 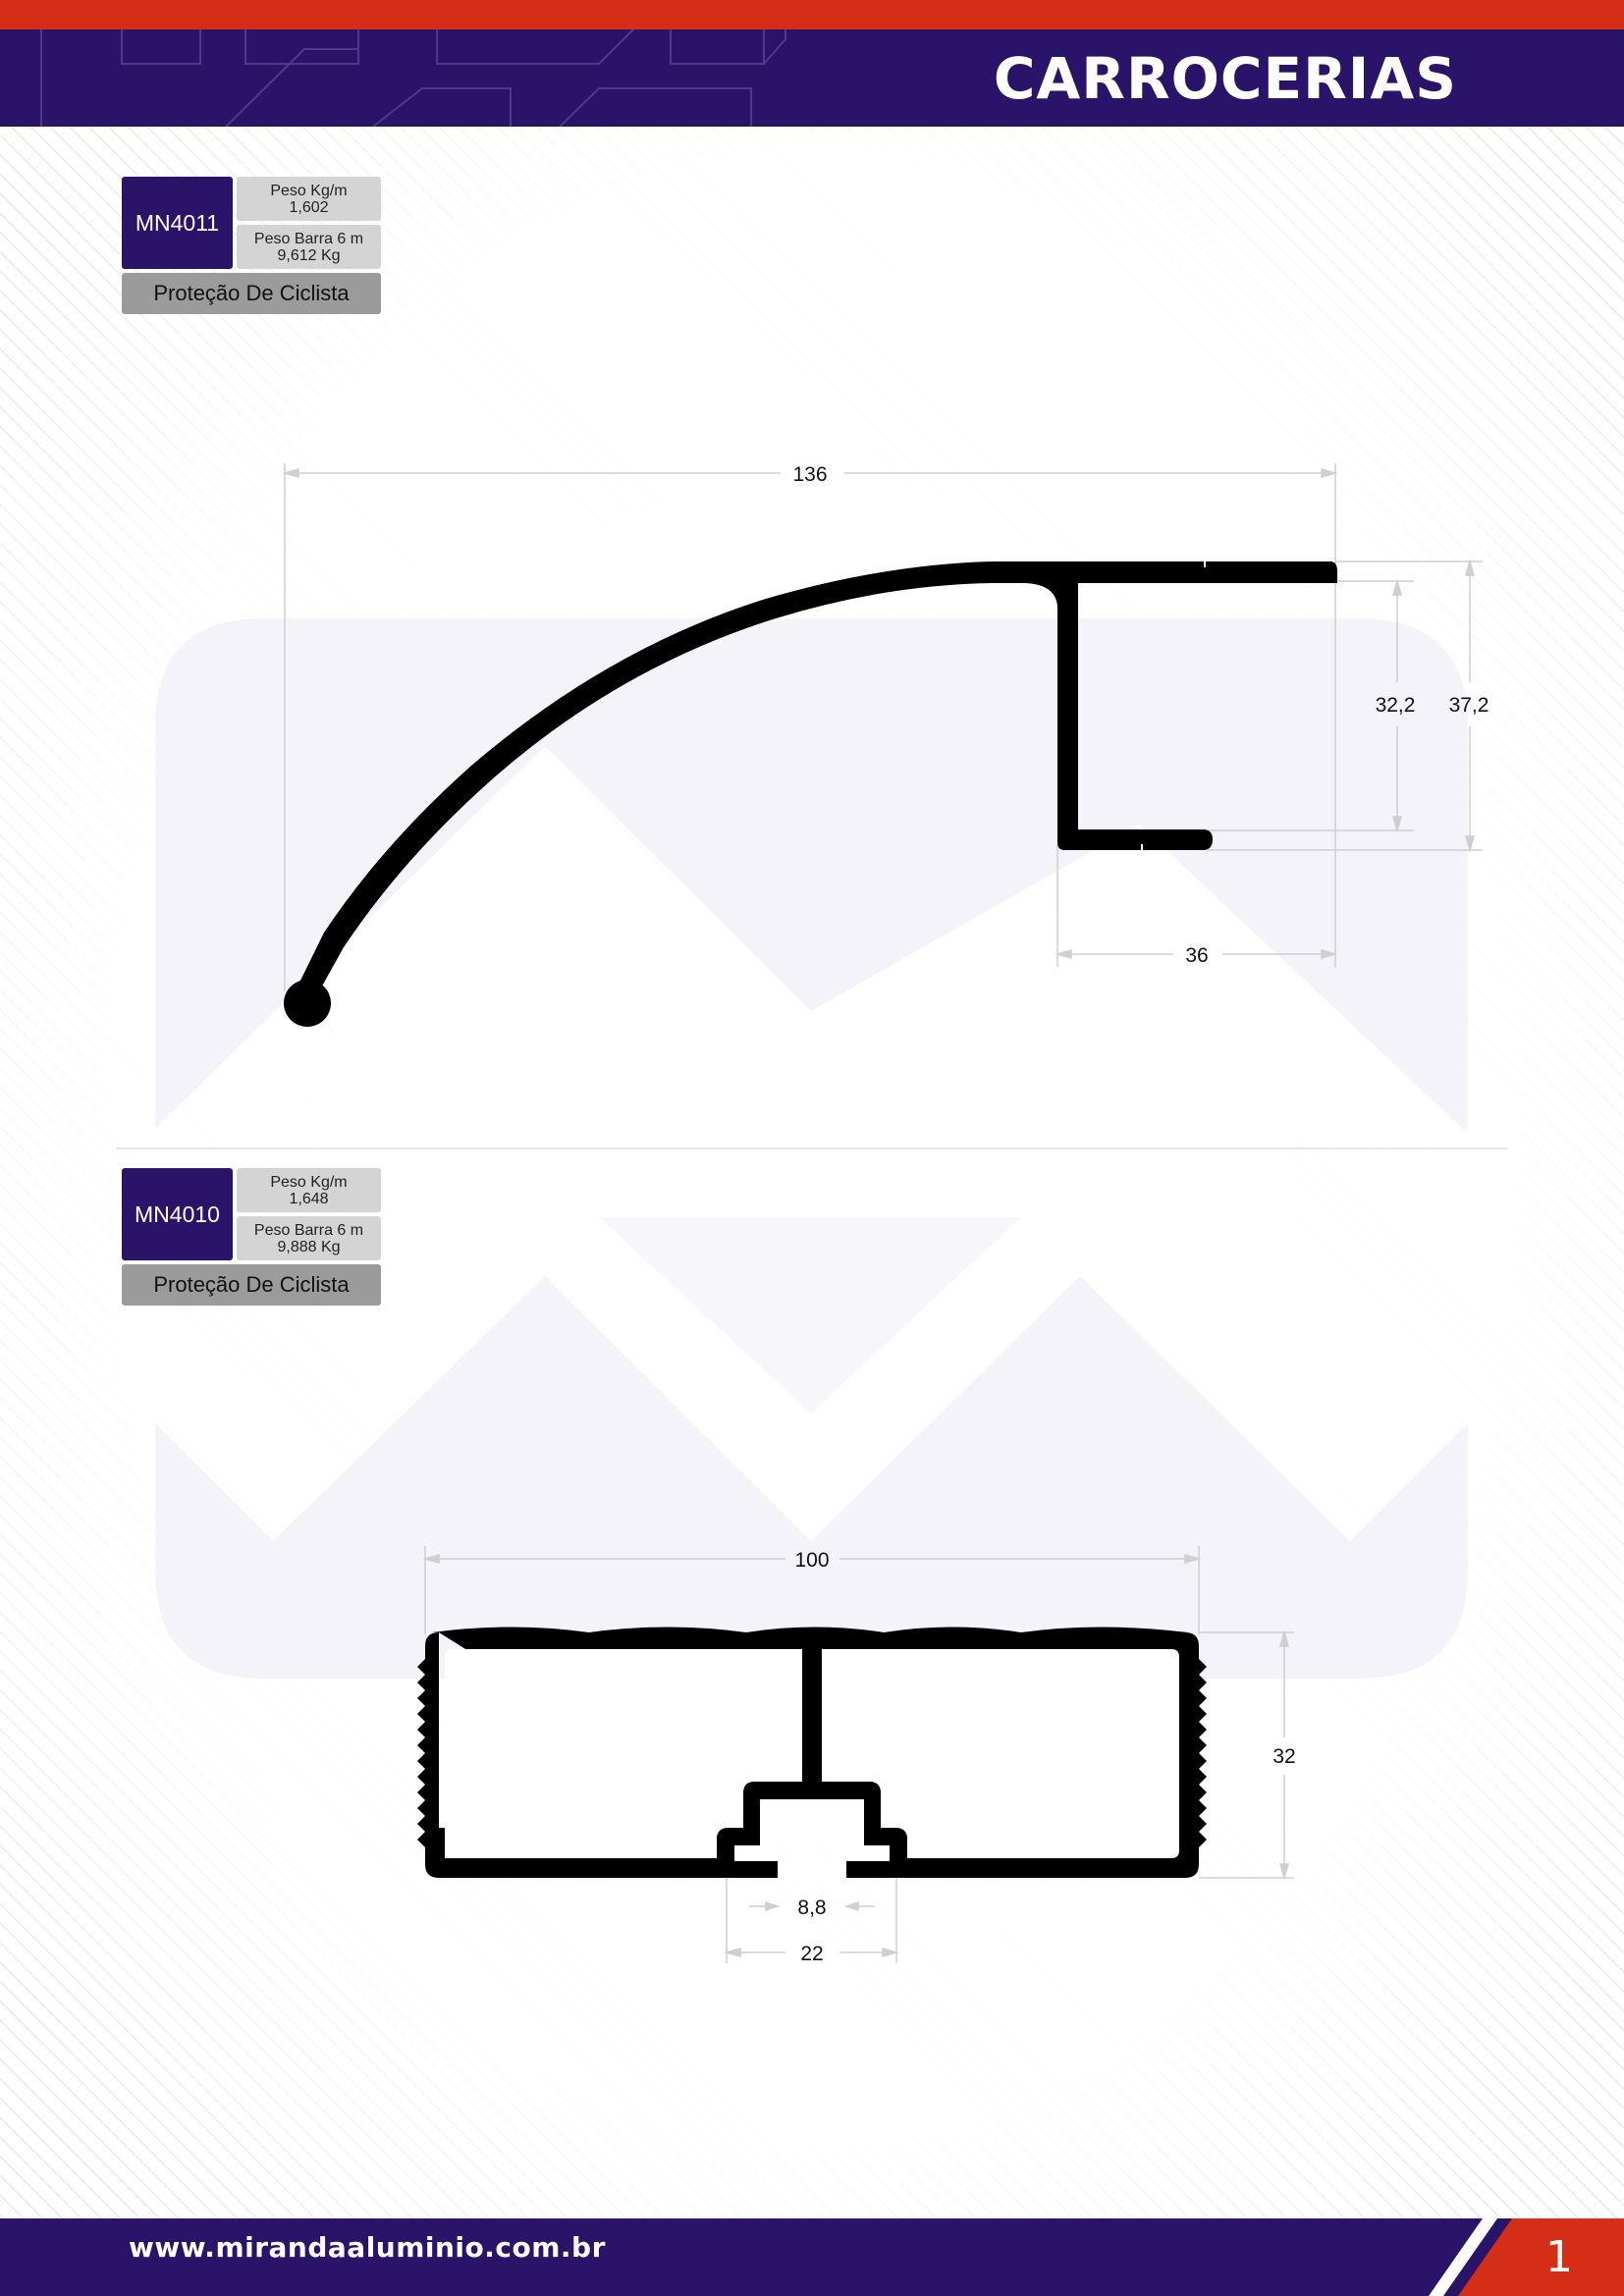 What do you see at coordinates (812, 2257) in the screenshot?
I see `page-footer: www.mirandaaluminio.com.br 1` at bounding box center [812, 2257].